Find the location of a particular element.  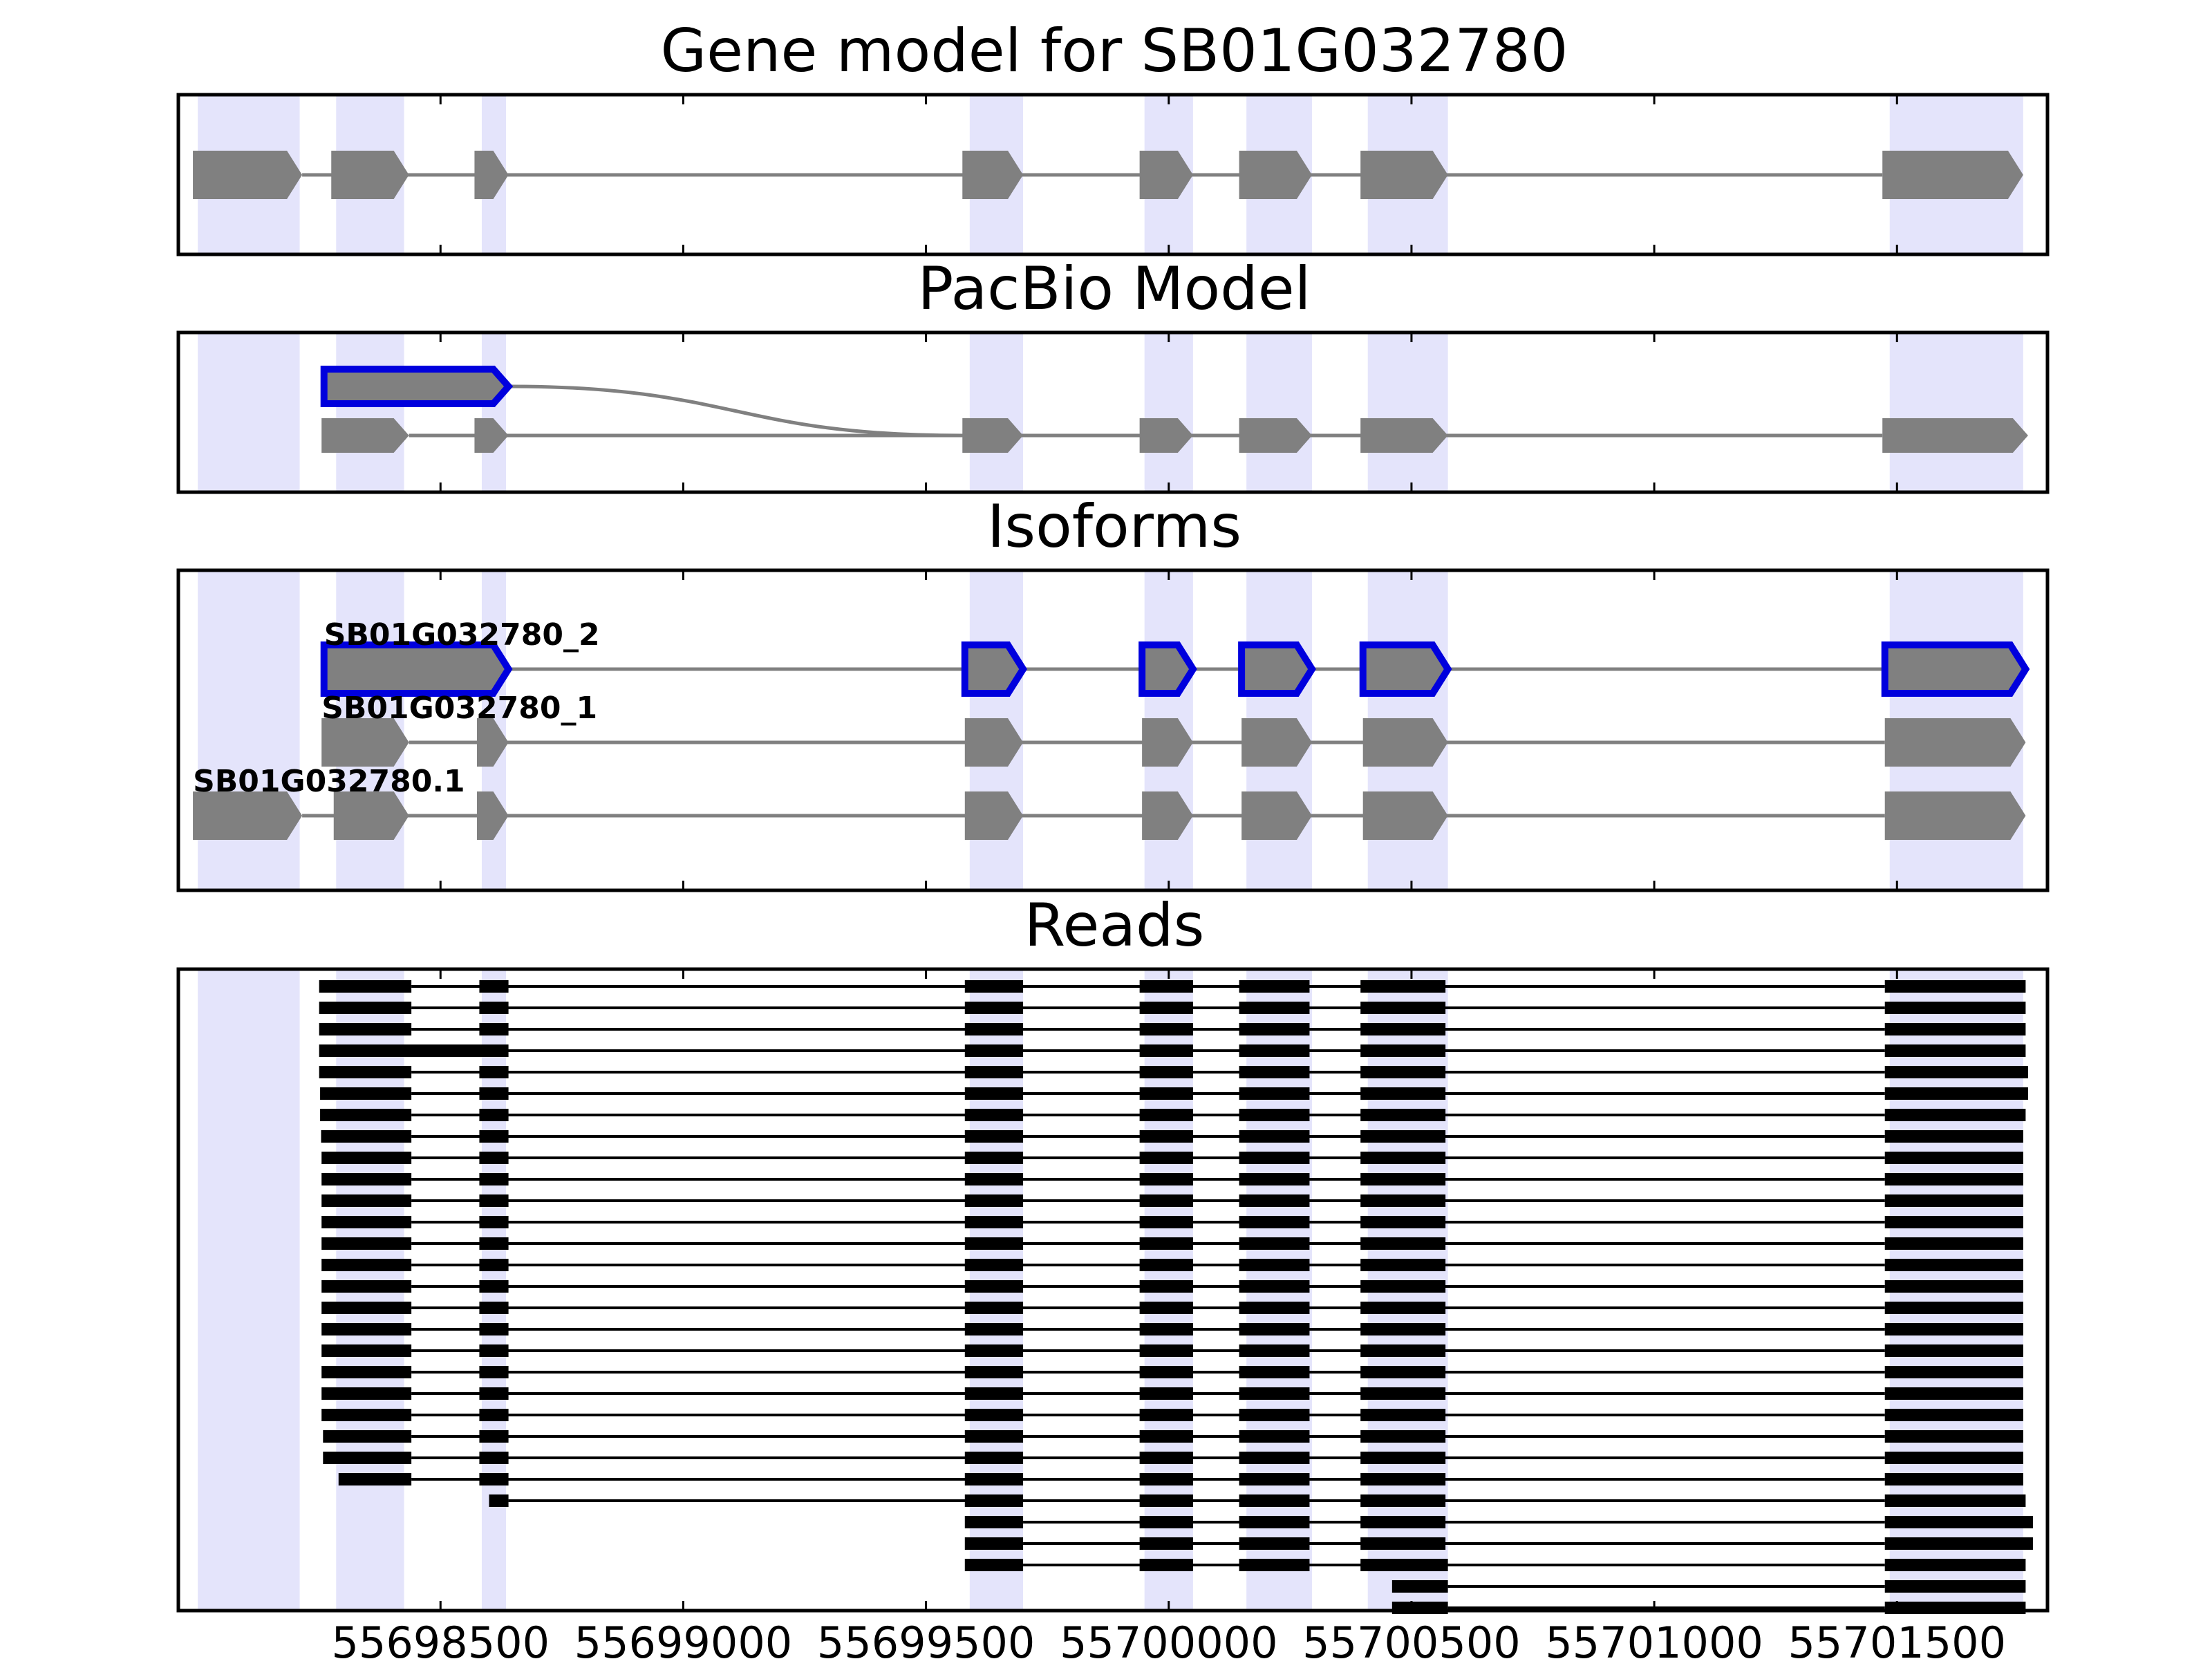

panel-title-reads: Reads is located at coordinates (1114, 925).